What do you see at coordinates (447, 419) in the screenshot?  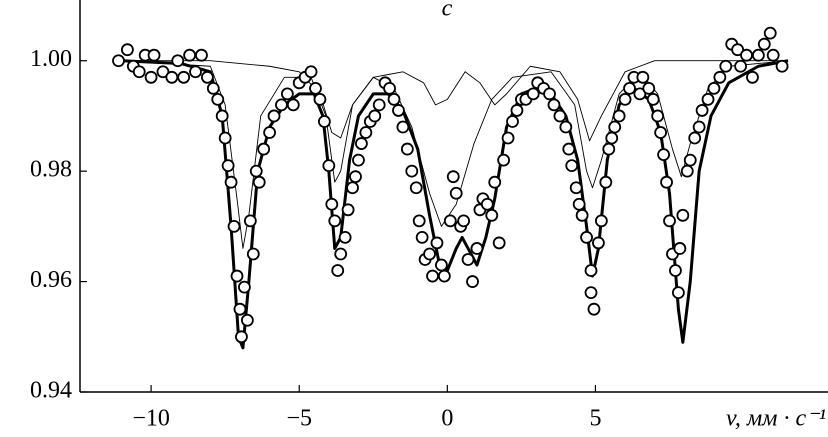 I see `x-tick-label: 0` at bounding box center [447, 419].